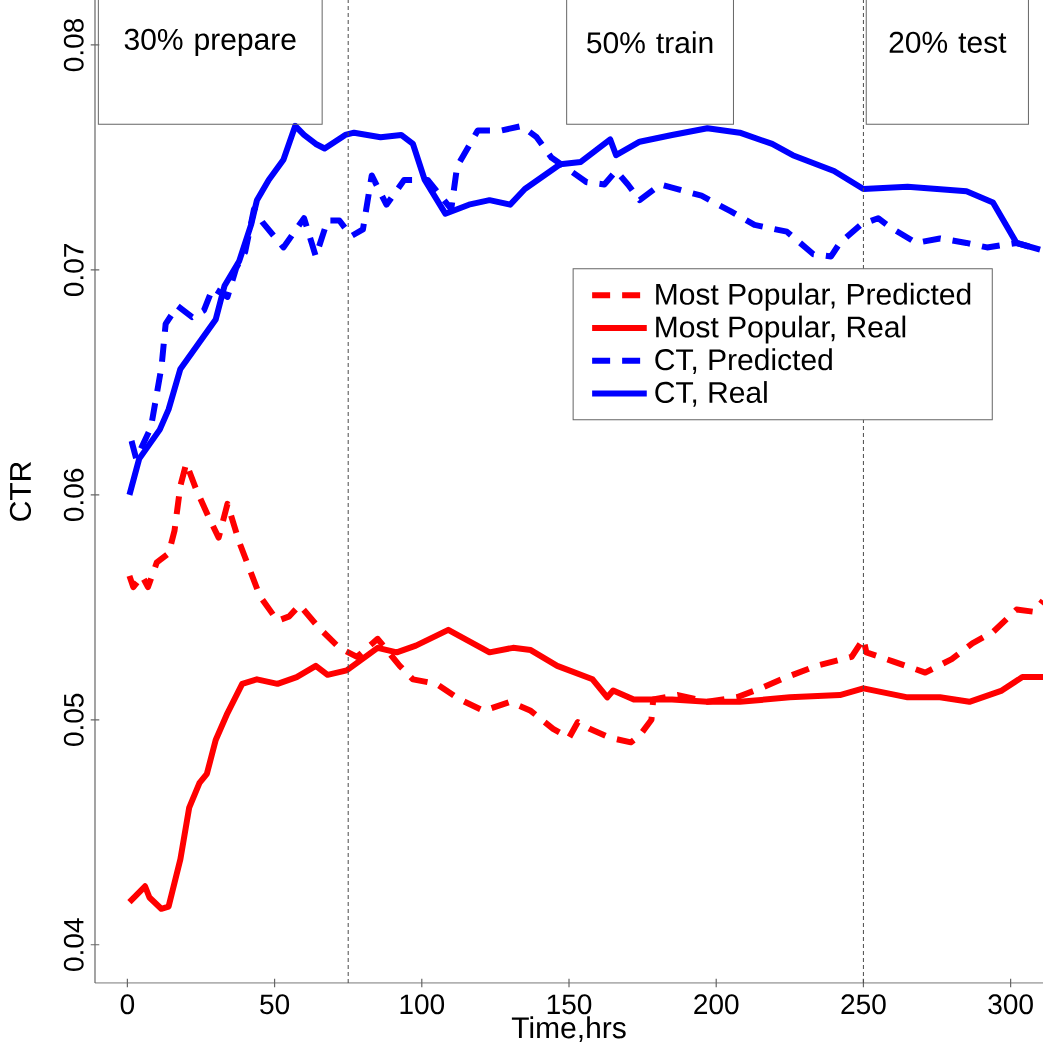 This screenshot has width=1043, height=1048. I want to click on y-tick-label: 0.04, so click(73, 944).